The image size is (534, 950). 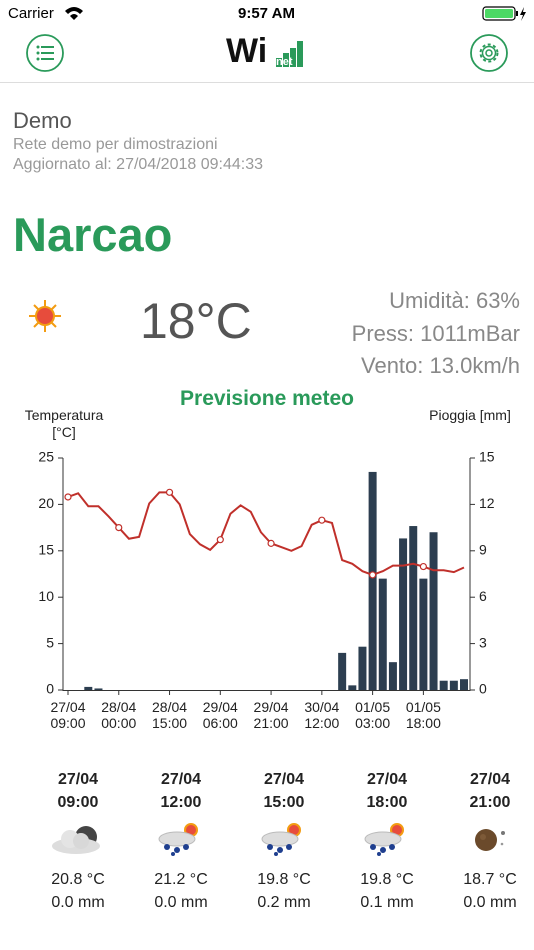 I want to click on x-tick-label: 01/05 18:00, so click(x=423, y=715).